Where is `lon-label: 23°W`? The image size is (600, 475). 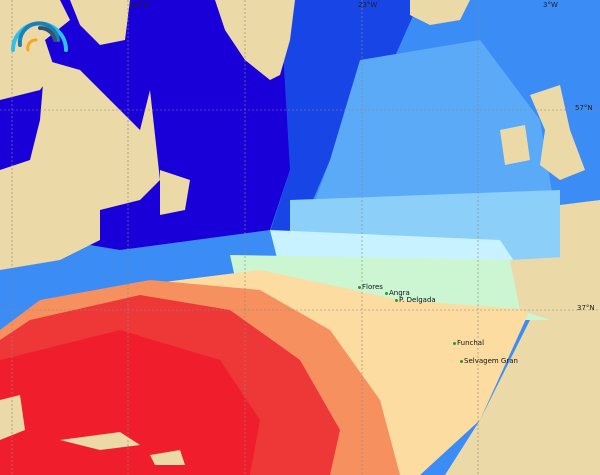 lon-label: 23°W is located at coordinates (368, 5).